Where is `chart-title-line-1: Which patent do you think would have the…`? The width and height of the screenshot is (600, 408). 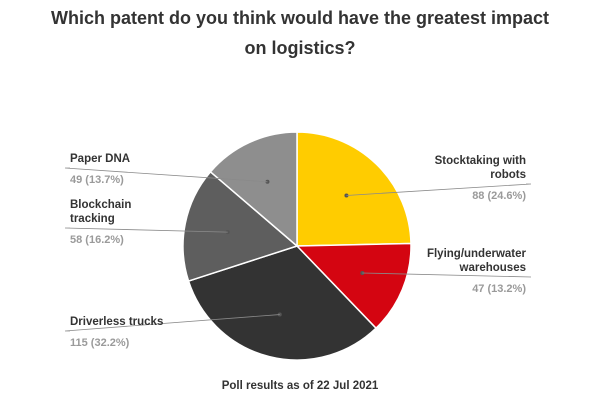
chart-title-line-1: Which patent do you think would have the… is located at coordinates (300, 18).